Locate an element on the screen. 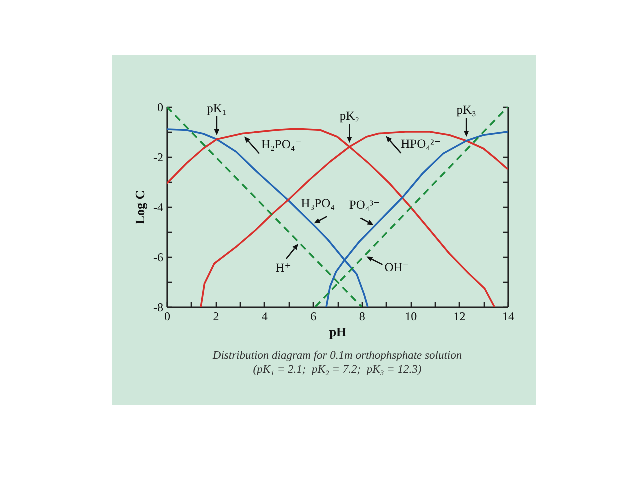 This screenshot has width=638, height=479. x-tick-label: 12 is located at coordinates (460, 317).